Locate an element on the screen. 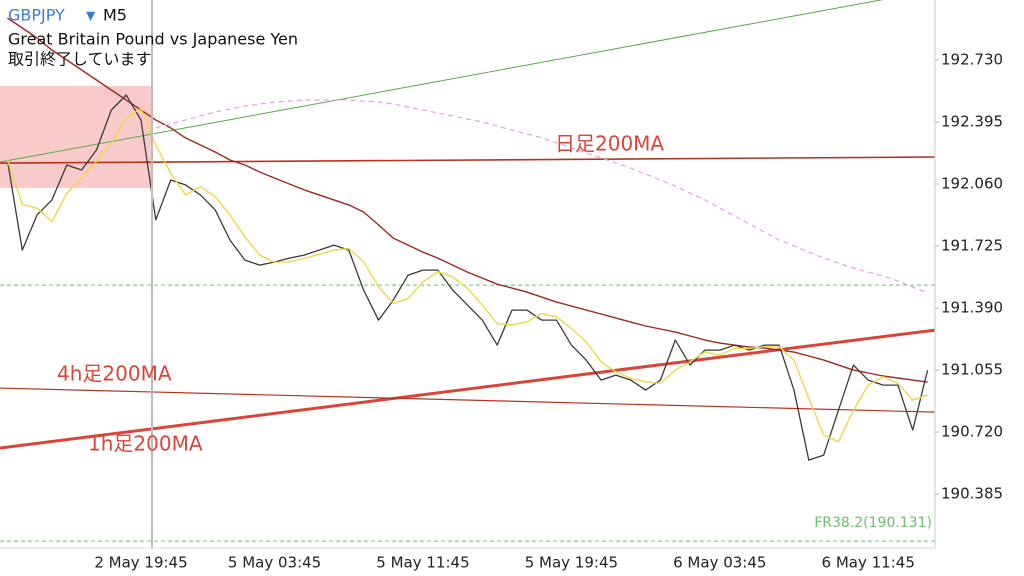 The image size is (1024, 576). x-tick-label: 2 May 19:45 is located at coordinates (140, 563).